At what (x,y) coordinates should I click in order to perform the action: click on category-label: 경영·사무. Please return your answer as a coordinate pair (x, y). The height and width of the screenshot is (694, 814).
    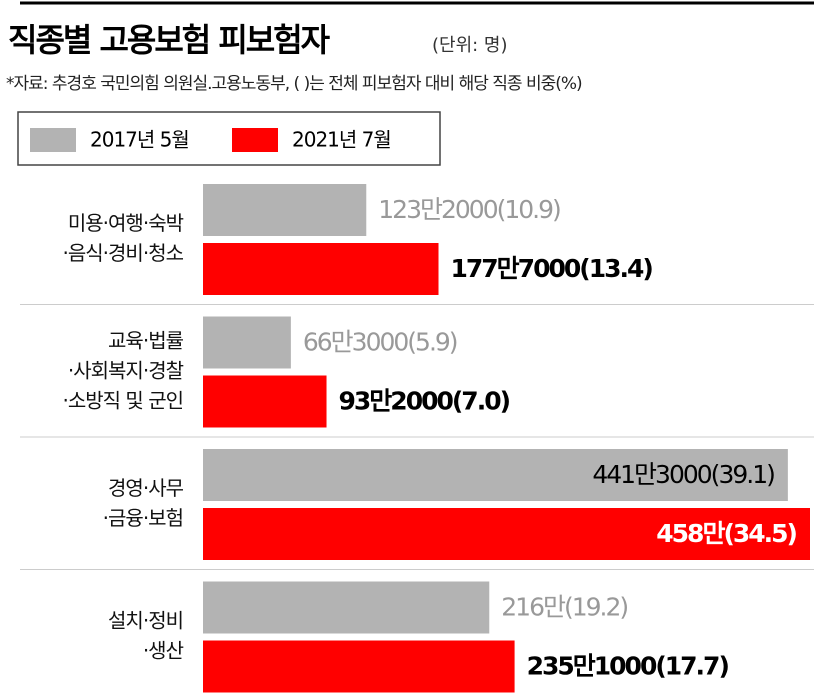
    Looking at the image, I should click on (146, 488).